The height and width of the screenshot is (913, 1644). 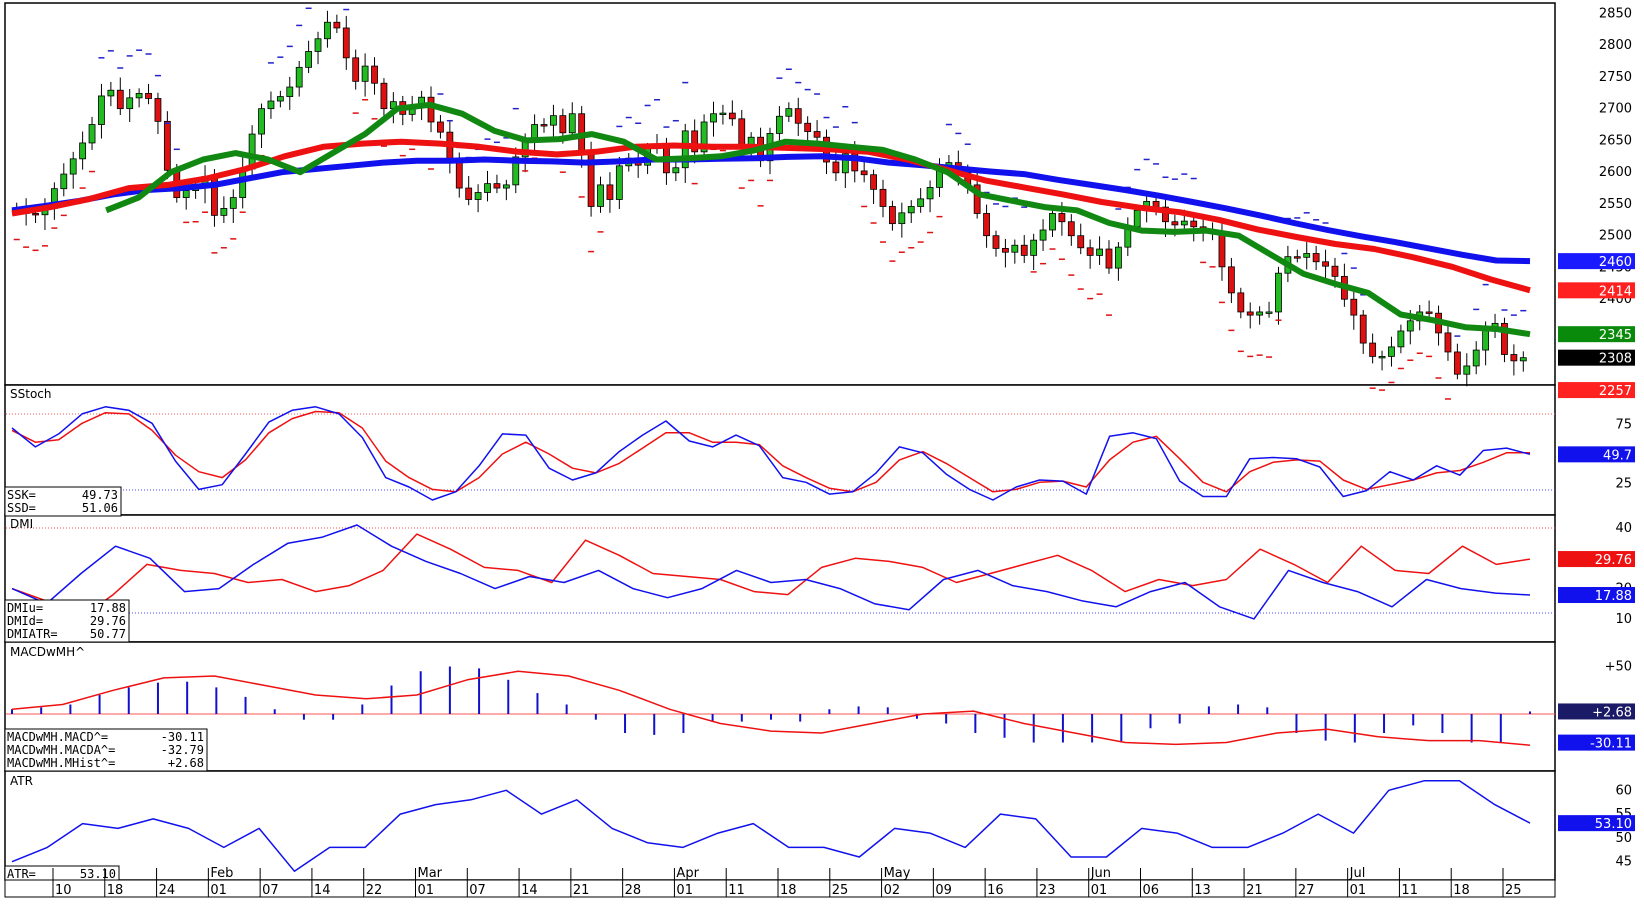 I want to click on dmi-tick-label: 40, so click(x=1623, y=528).